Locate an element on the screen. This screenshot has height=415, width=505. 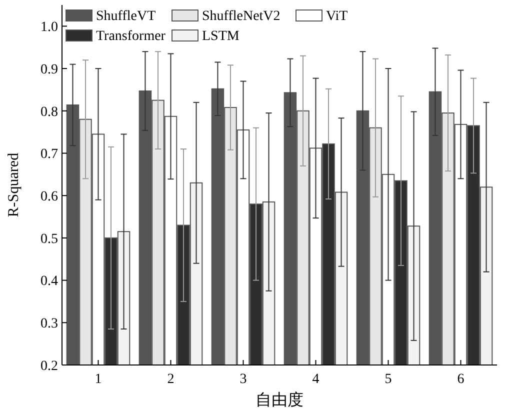
legend-label: Transformer is located at coordinates (131, 36).